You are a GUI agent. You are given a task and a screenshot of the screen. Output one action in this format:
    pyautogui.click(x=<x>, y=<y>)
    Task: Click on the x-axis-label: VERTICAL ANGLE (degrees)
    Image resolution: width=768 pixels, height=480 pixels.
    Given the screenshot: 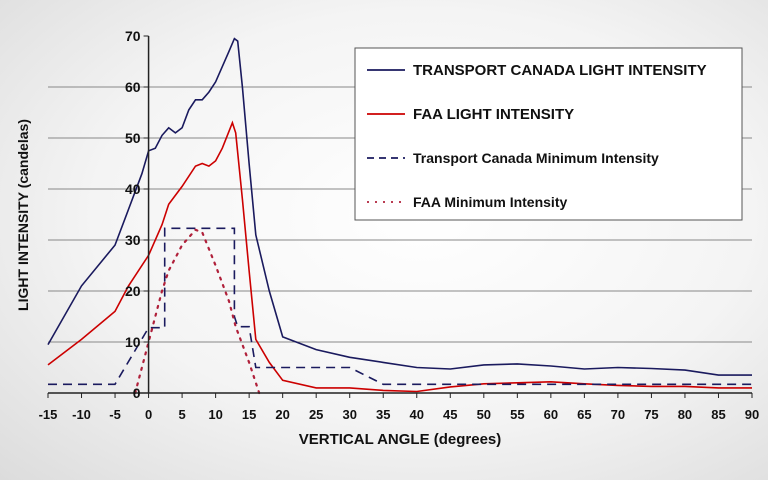 What is the action you would take?
    pyautogui.click(x=400, y=439)
    